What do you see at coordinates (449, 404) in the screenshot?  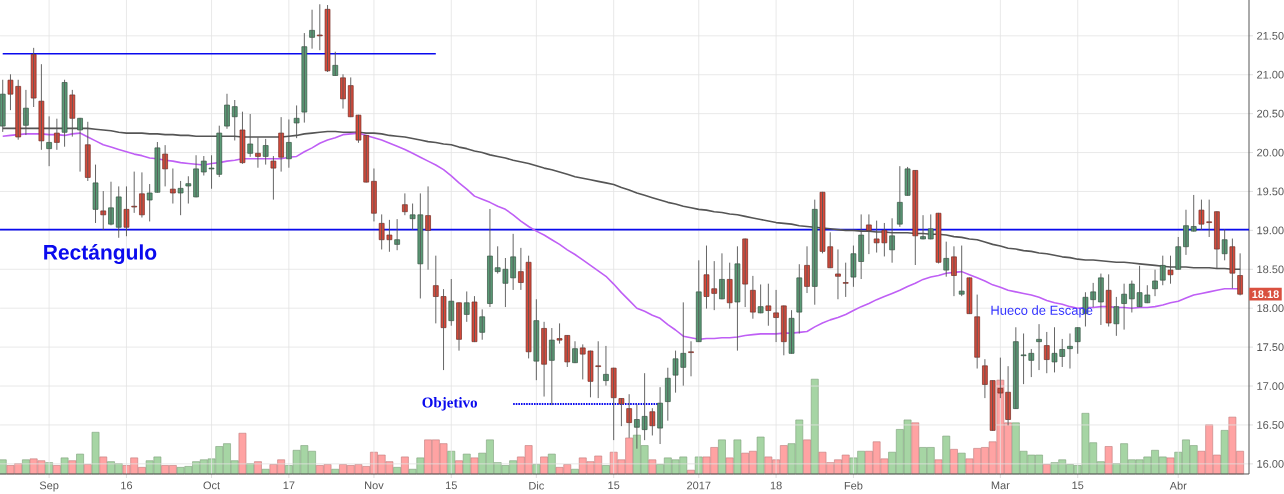 I see `annotation: Objetivo` at bounding box center [449, 404].